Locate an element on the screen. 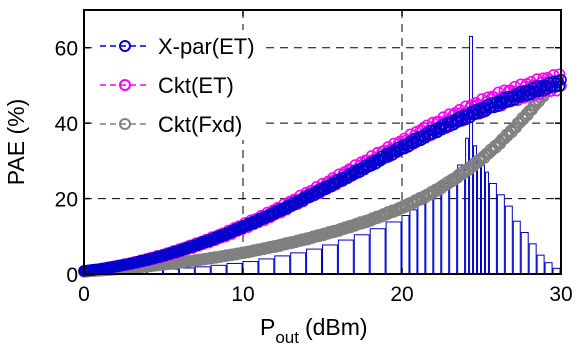 This screenshot has width=588, height=346. x-tick-label: 10 is located at coordinates (242, 294).